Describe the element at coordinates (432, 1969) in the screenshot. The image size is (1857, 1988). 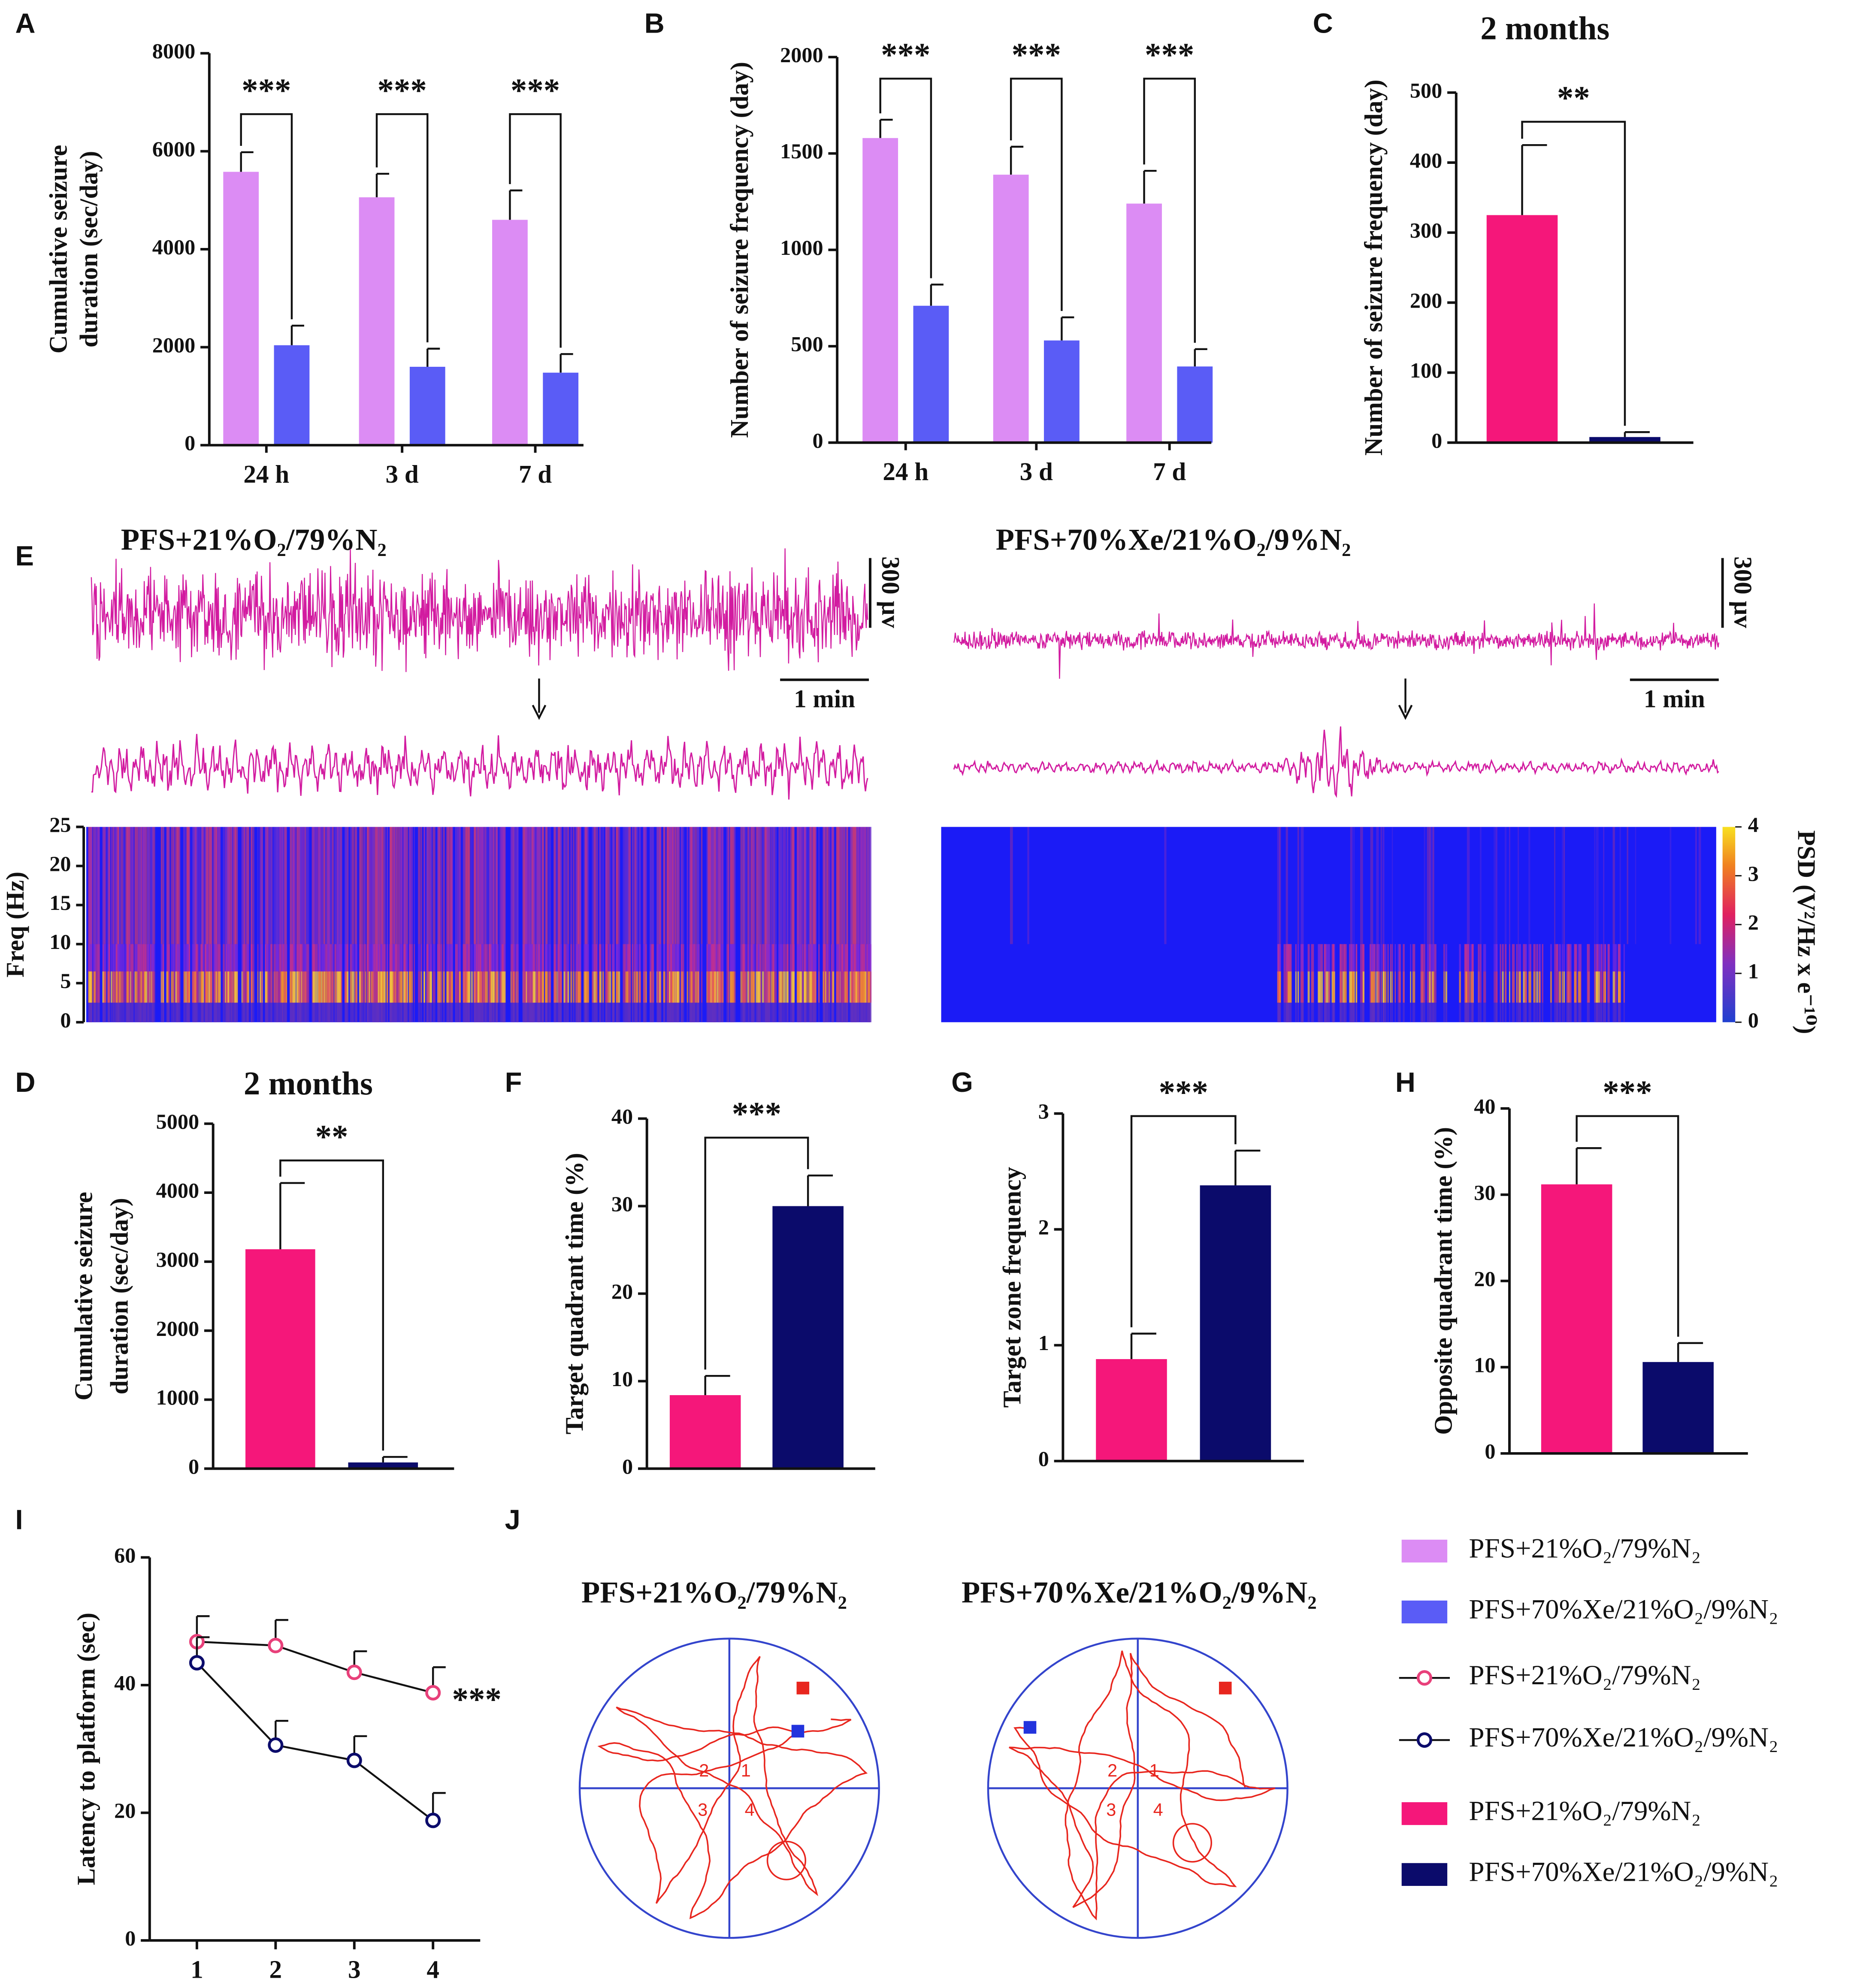
I see `x-tick-label: 4` at that location.